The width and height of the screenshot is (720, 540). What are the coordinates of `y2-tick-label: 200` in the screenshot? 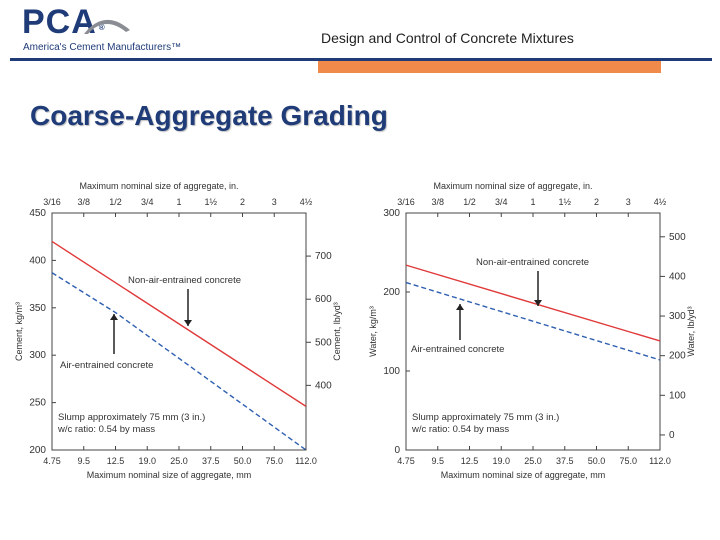 It's located at (677, 356).